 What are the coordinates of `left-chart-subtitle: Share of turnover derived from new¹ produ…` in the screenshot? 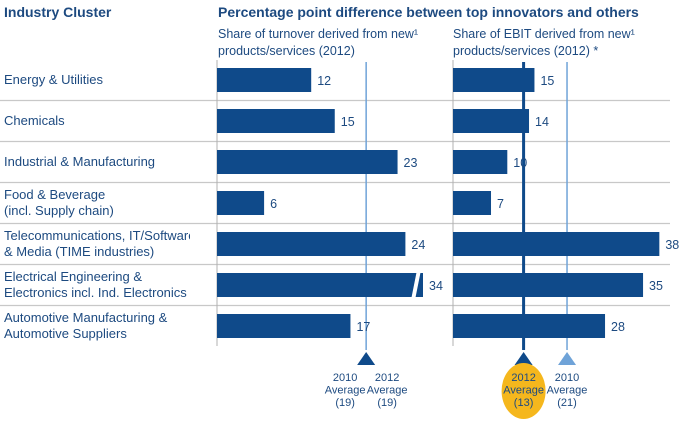 It's located at (318, 43).